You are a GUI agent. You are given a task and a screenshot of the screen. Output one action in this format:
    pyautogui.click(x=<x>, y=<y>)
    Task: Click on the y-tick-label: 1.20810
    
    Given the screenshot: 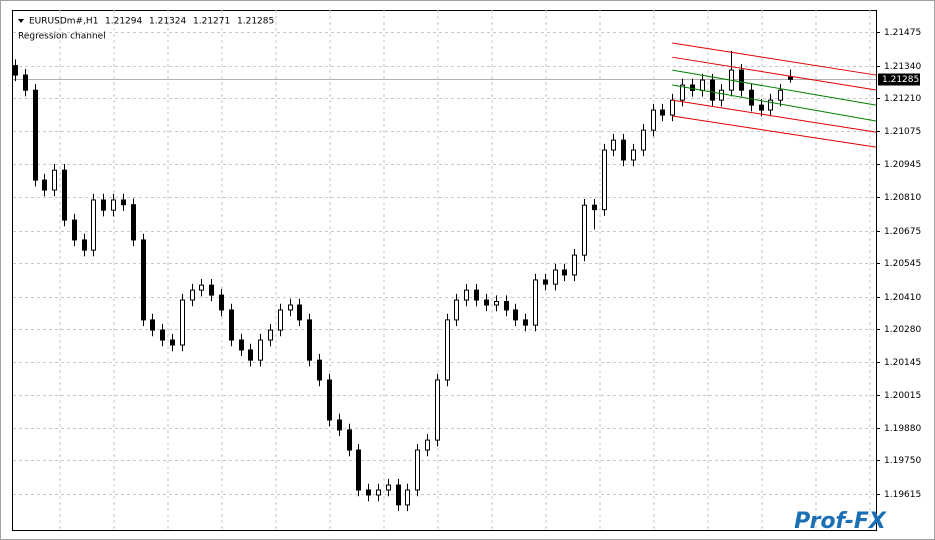 What is the action you would take?
    pyautogui.click(x=902, y=198)
    